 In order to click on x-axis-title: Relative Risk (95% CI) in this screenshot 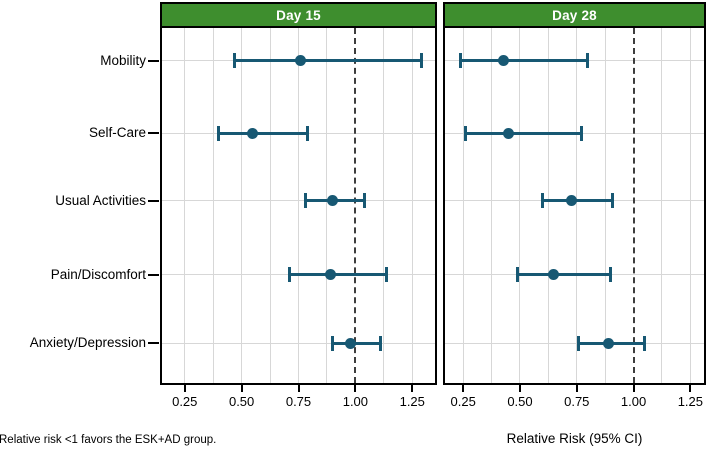, I will do `click(574, 438)`.